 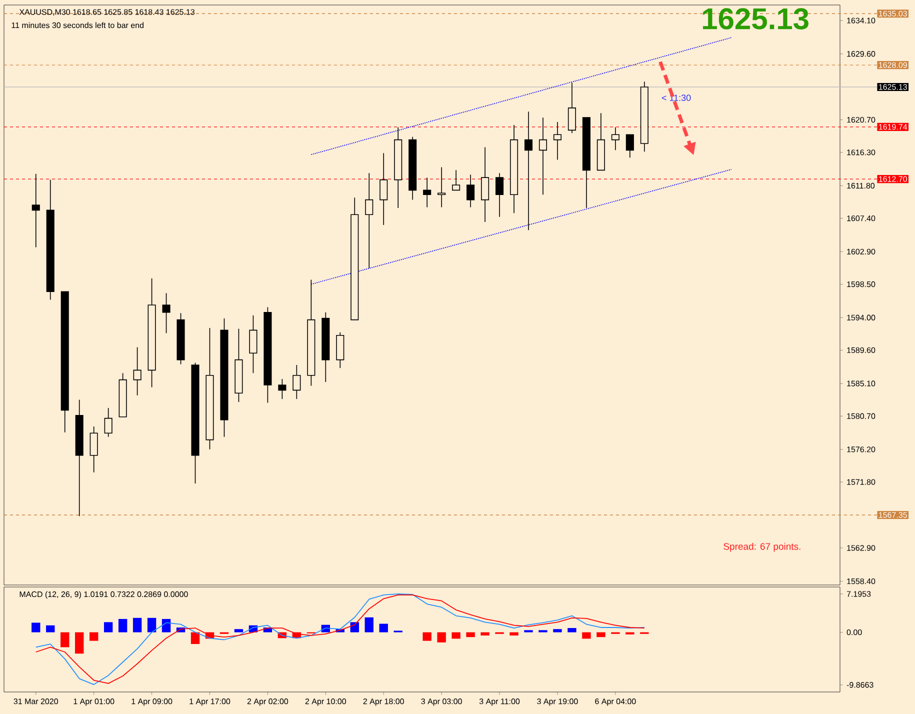 What do you see at coordinates (755, 19) in the screenshot?
I see `annotation: 1625.13` at bounding box center [755, 19].